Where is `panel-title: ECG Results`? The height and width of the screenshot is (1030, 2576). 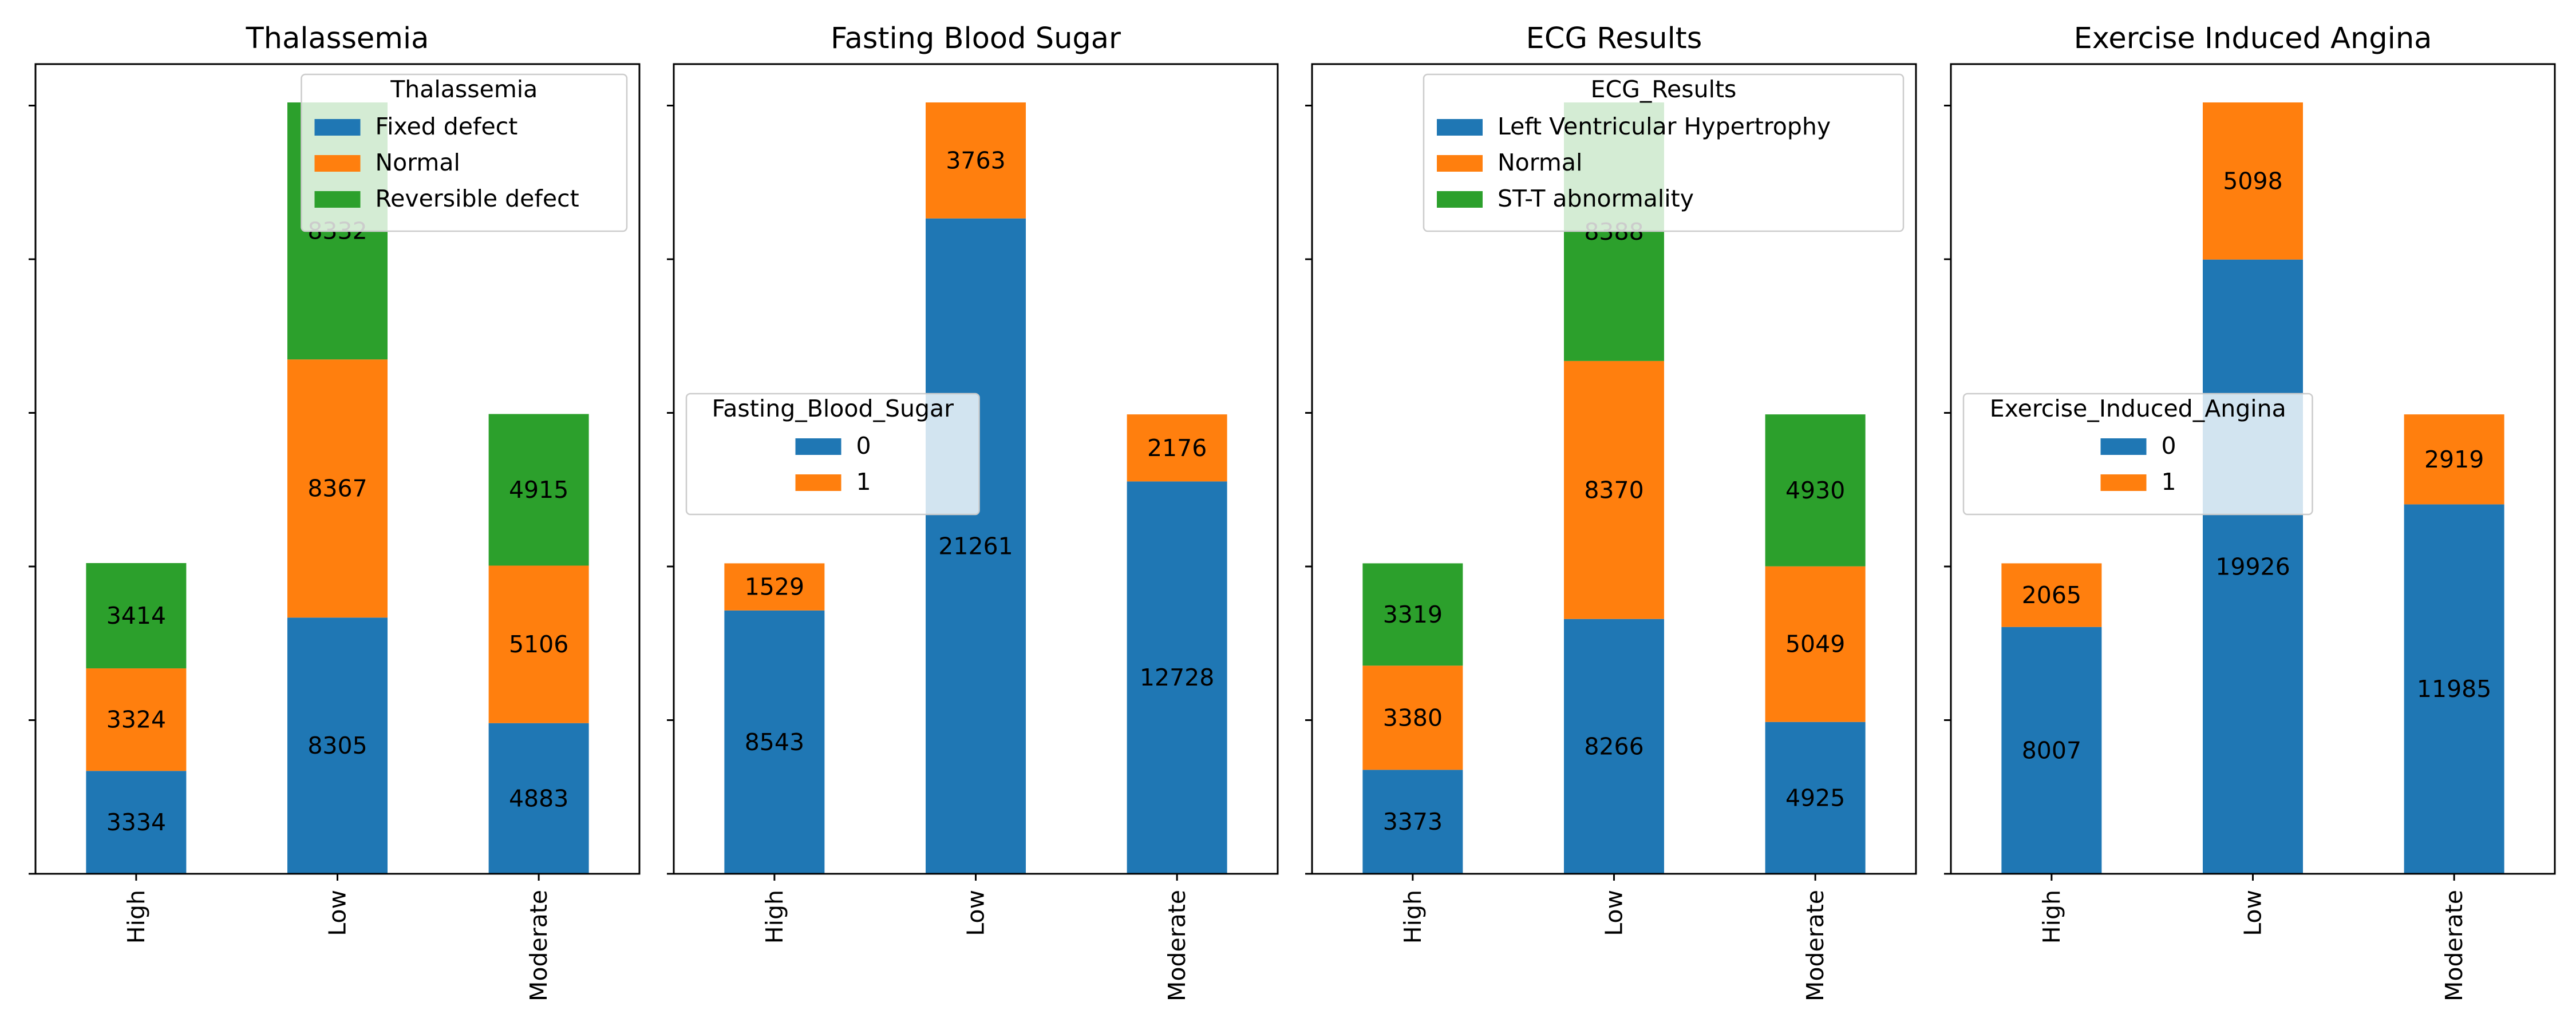
panel-title: ECG Results is located at coordinates (1614, 39).